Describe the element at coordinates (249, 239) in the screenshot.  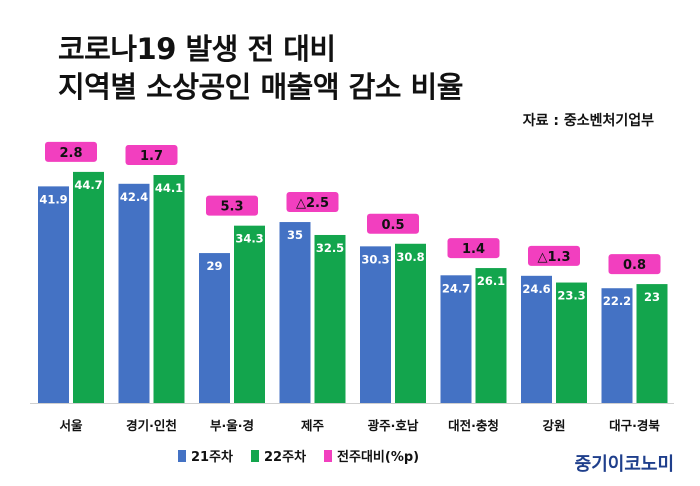
I see `bar-value-label-2-2: 34.3` at that location.